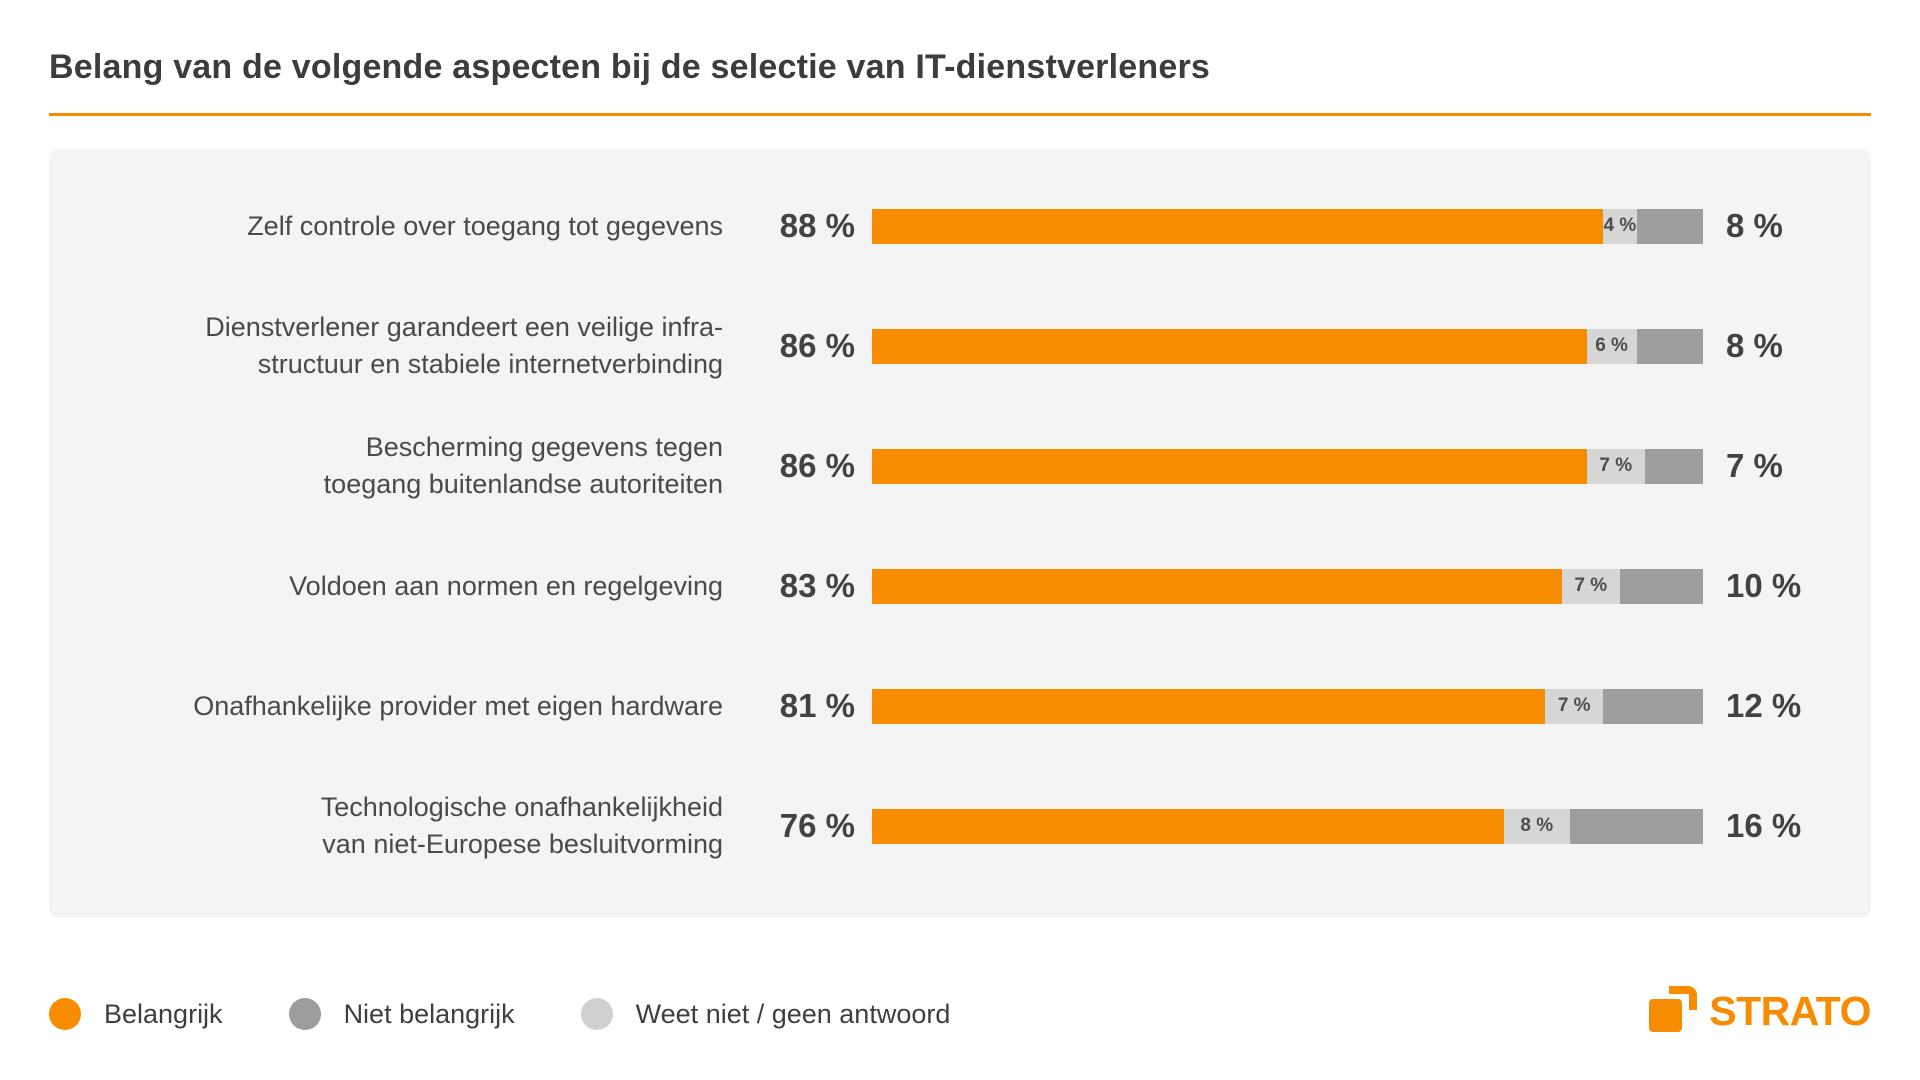 The image size is (1920, 1080). Describe the element at coordinates (1754, 465) in the screenshot. I see `value-niet-belangrijk: 7 %` at that location.